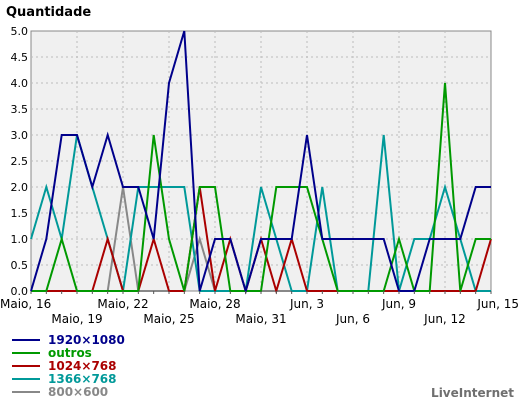  What do you see at coordinates (497, 304) in the screenshot?
I see `x-tick-label: Jun, 15` at bounding box center [497, 304].